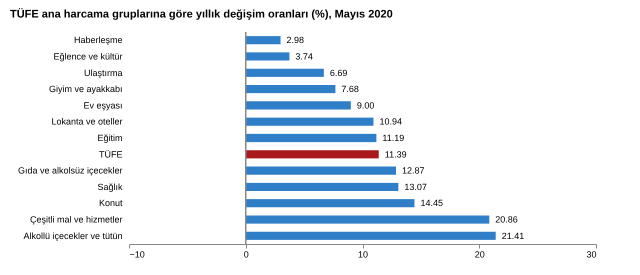 The width and height of the screenshot is (640, 275). I want to click on y-tick-label: Eğitim, so click(109, 138).